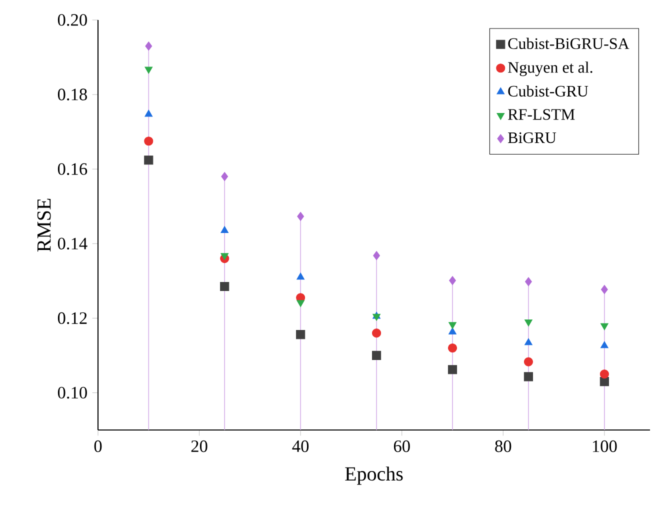 The width and height of the screenshot is (652, 510). What do you see at coordinates (503, 446) in the screenshot?
I see `x-tick-label: 80` at bounding box center [503, 446].